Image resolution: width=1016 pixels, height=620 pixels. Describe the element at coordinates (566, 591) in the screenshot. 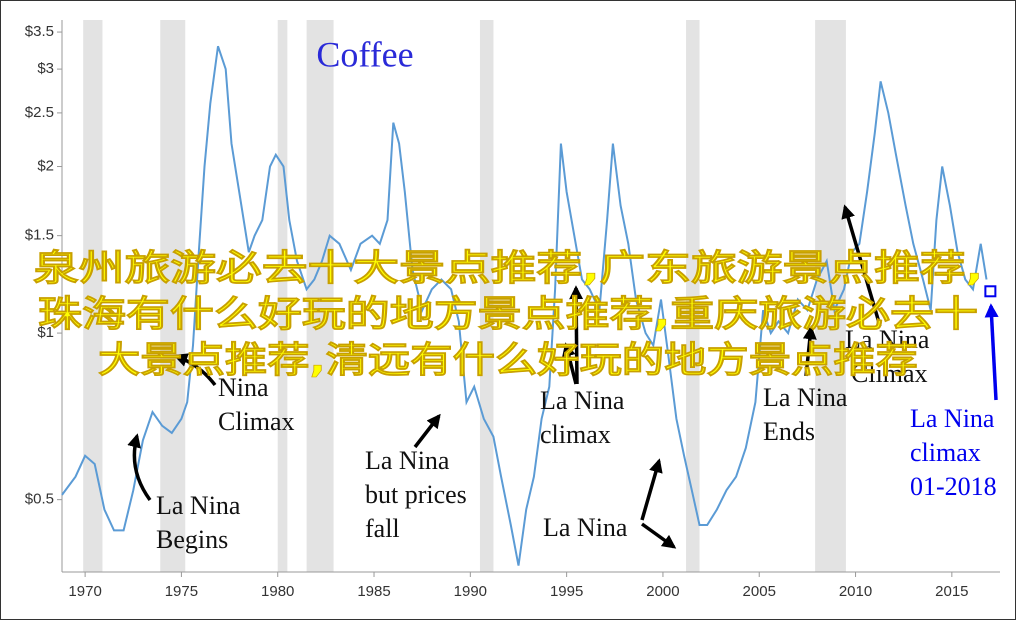

I see `x-tick-label: 1995` at that location.